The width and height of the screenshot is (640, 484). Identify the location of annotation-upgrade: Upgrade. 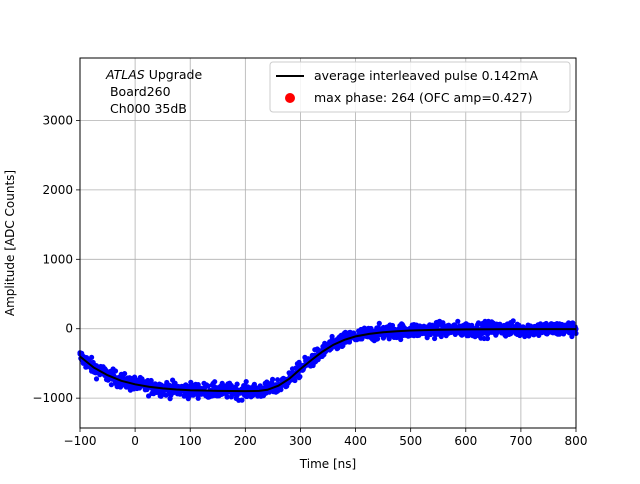
(174, 74).